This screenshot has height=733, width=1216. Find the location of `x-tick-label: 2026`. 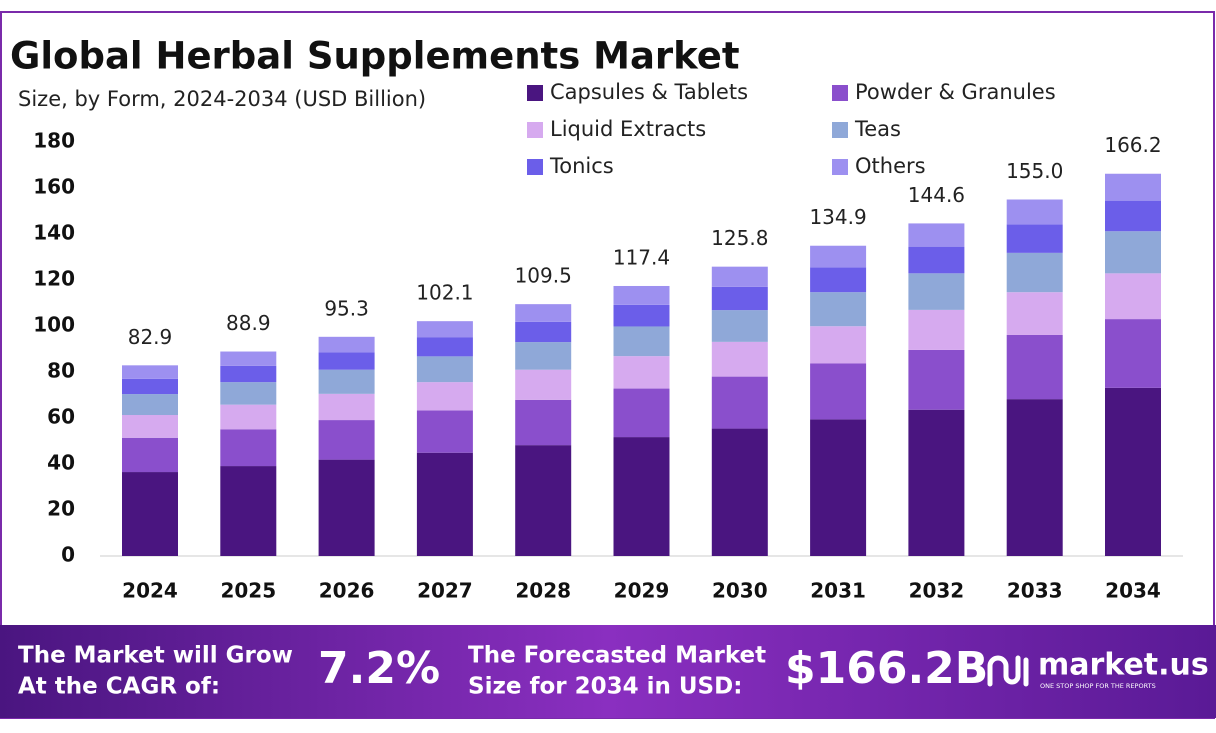

x-tick-label: 2026 is located at coordinates (347, 591).